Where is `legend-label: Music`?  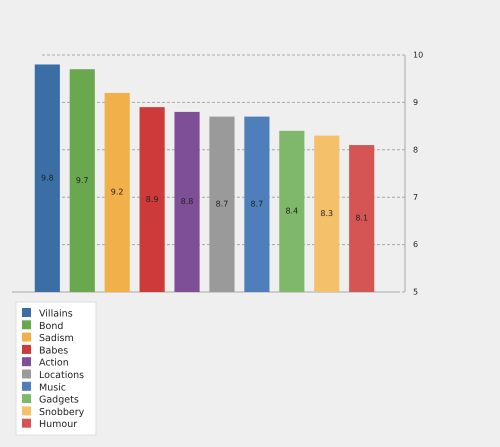
legend-label: Music is located at coordinates (52, 388).